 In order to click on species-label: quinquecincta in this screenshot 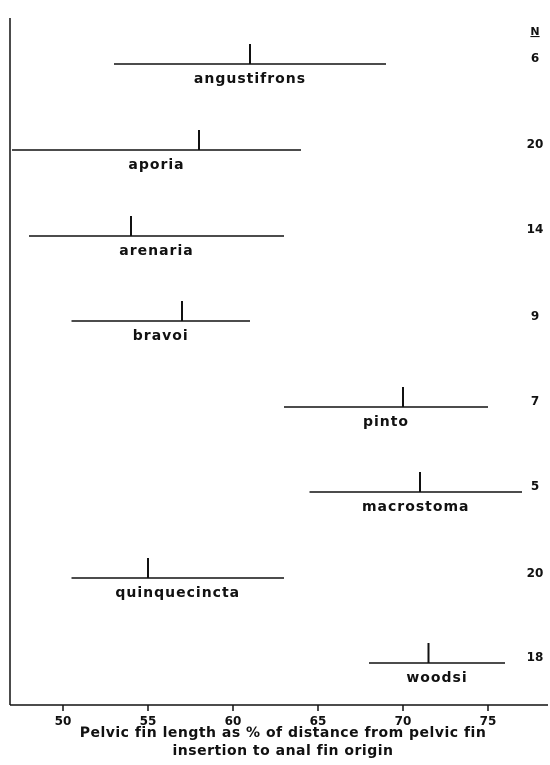, I will do `click(177, 593)`.